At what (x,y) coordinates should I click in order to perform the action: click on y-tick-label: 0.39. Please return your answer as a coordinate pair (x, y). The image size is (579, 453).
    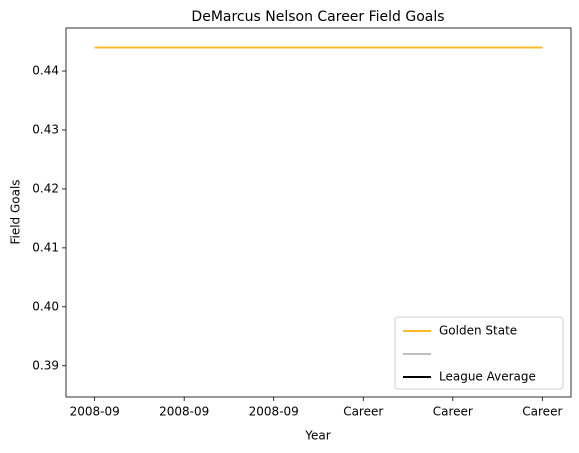
    Looking at the image, I should click on (45, 365).